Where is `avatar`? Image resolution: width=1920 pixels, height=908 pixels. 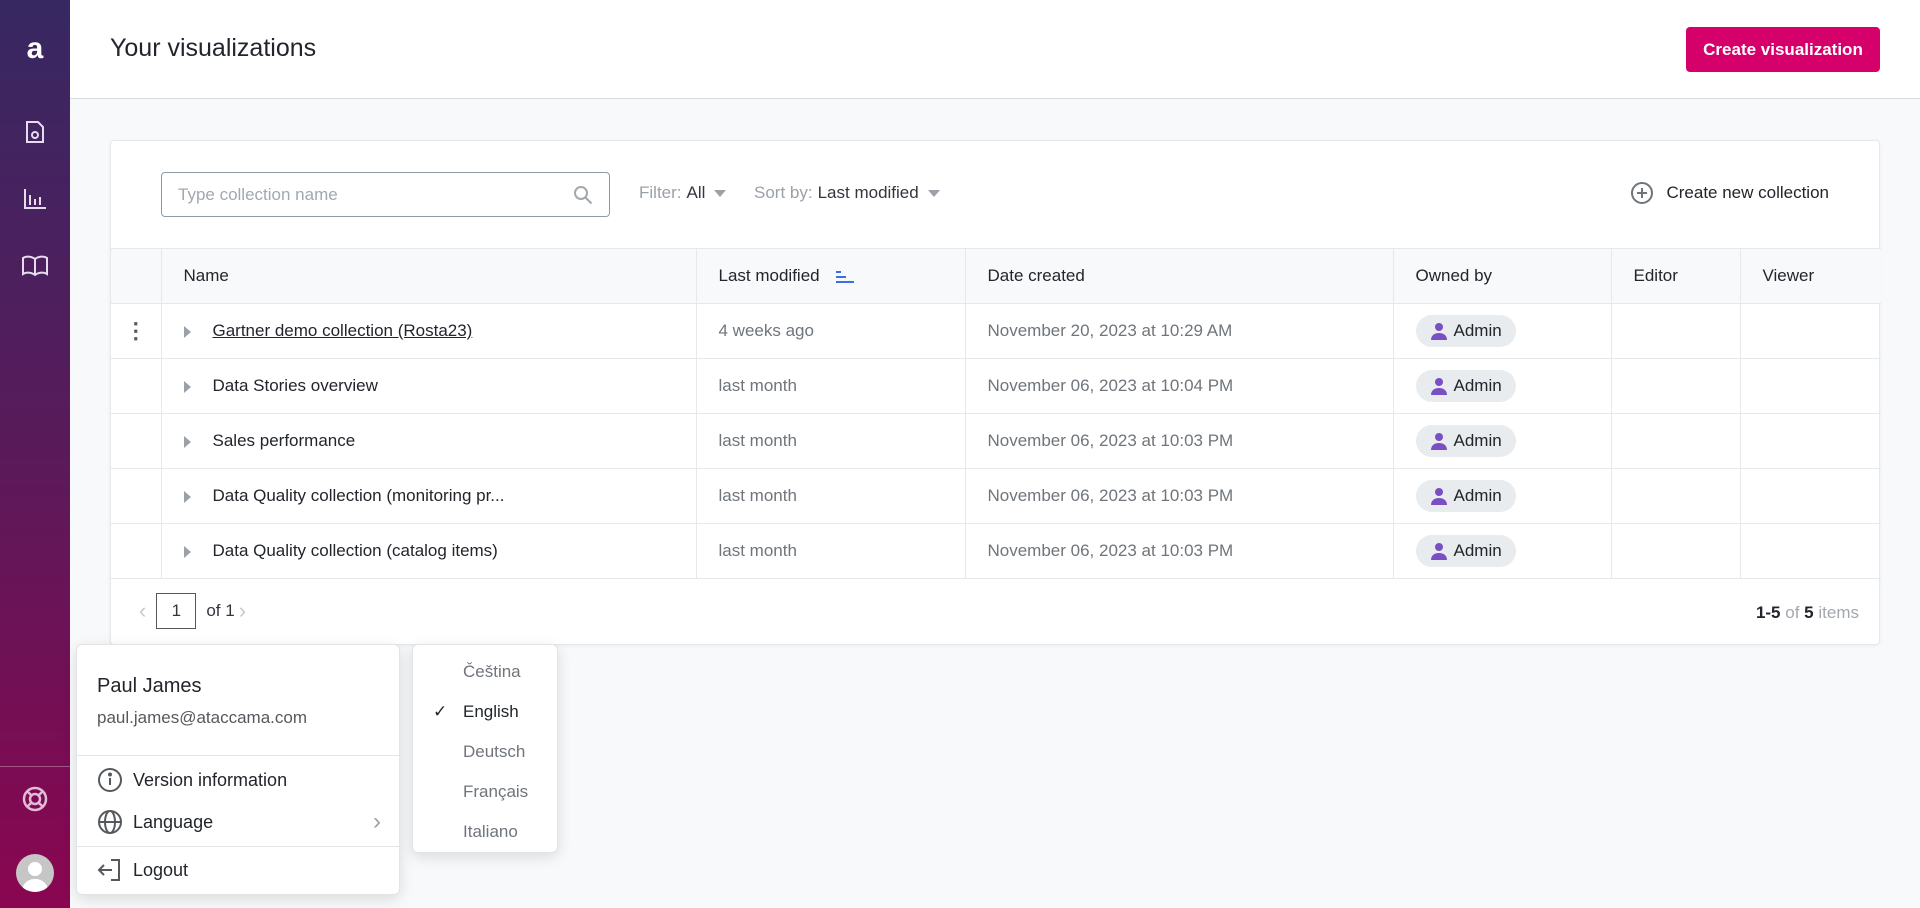 avatar is located at coordinates (35, 873).